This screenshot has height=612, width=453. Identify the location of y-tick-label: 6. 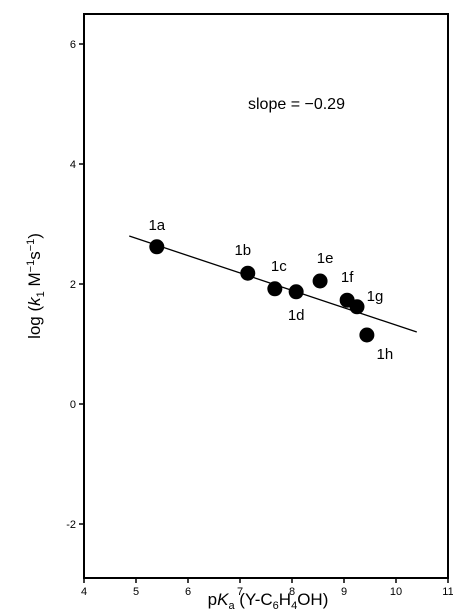
(73, 45).